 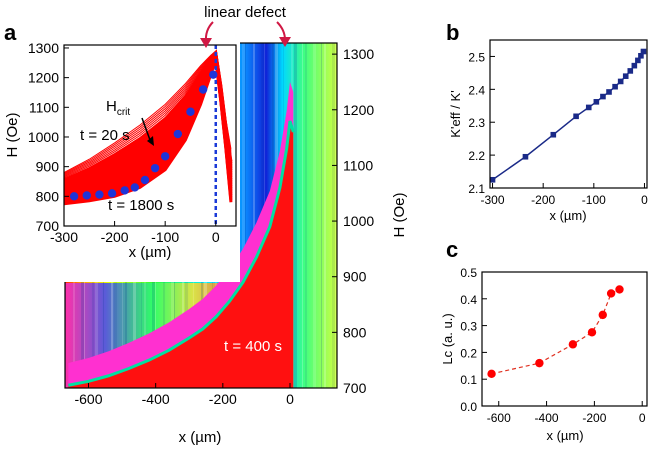 I want to click on annotation-t20: t = 20 s, so click(x=105, y=135).